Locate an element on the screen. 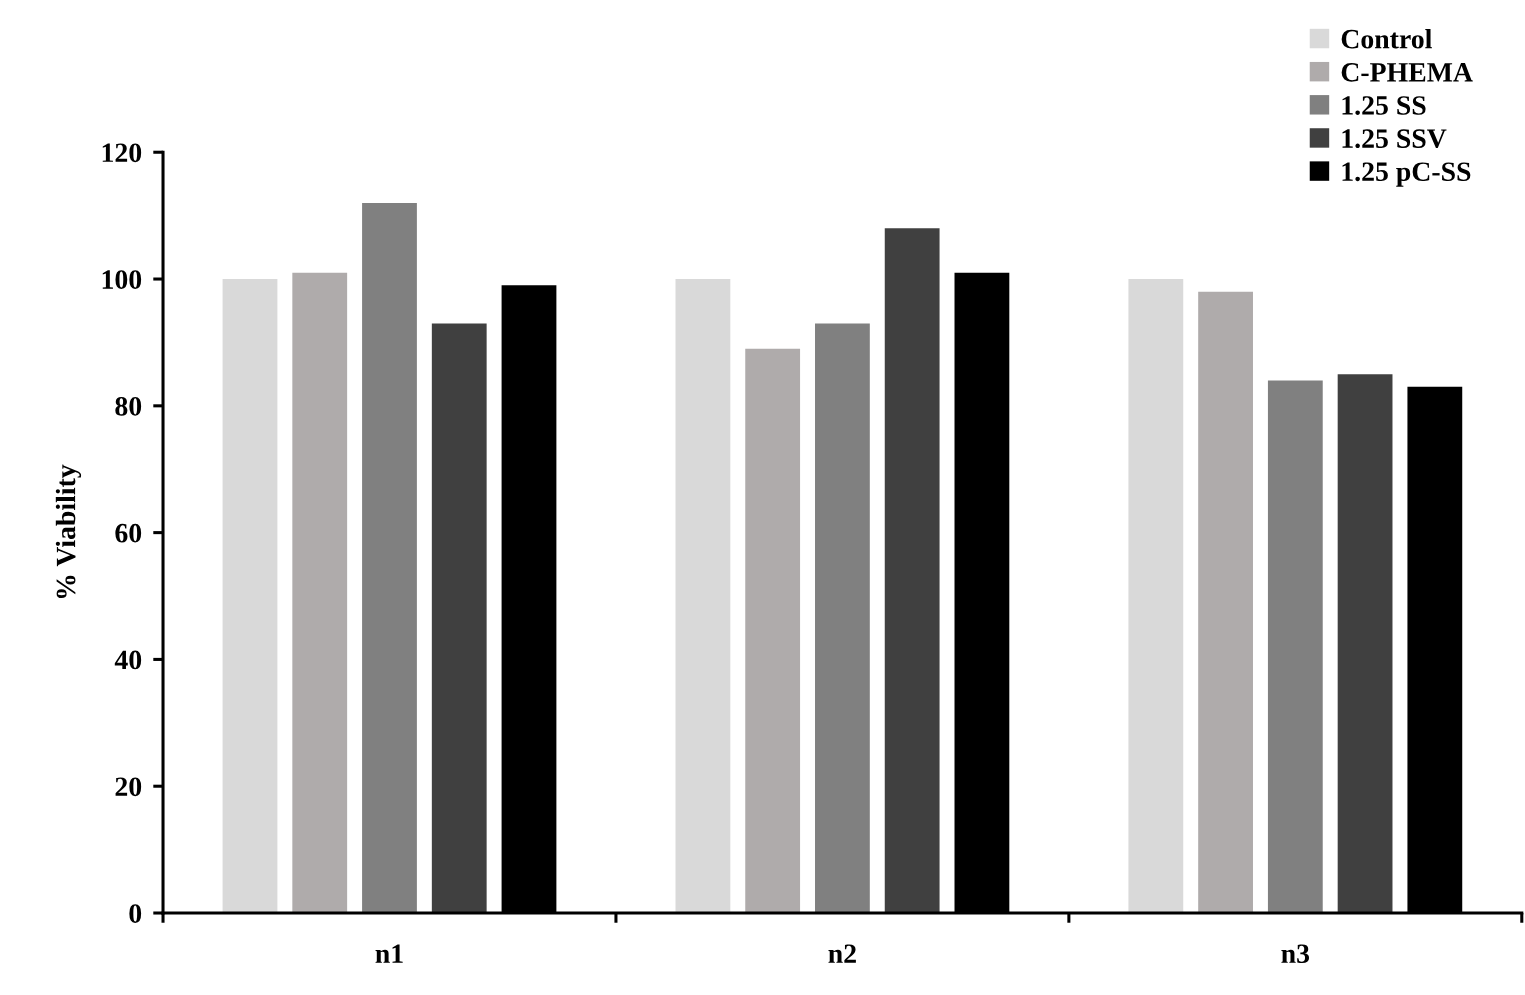 This screenshot has height=995, width=1525. y-tick-label: 120 is located at coordinates (122, 153).